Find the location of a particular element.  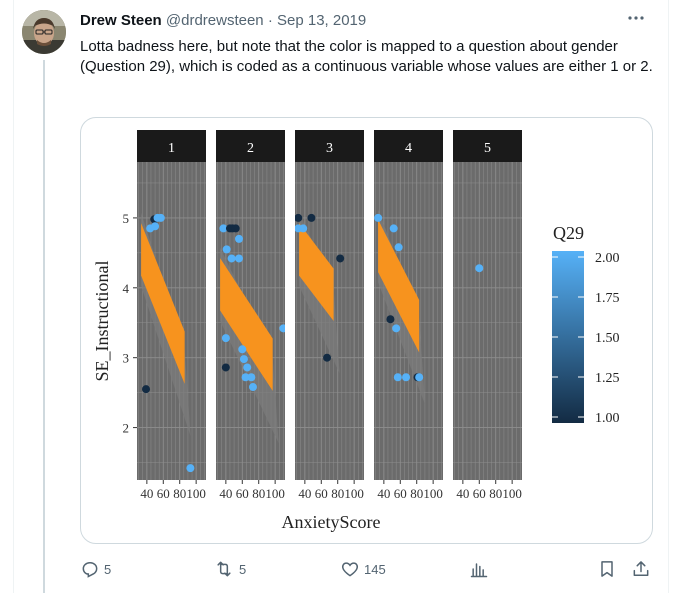

facet-label: 3 is located at coordinates (329, 148).